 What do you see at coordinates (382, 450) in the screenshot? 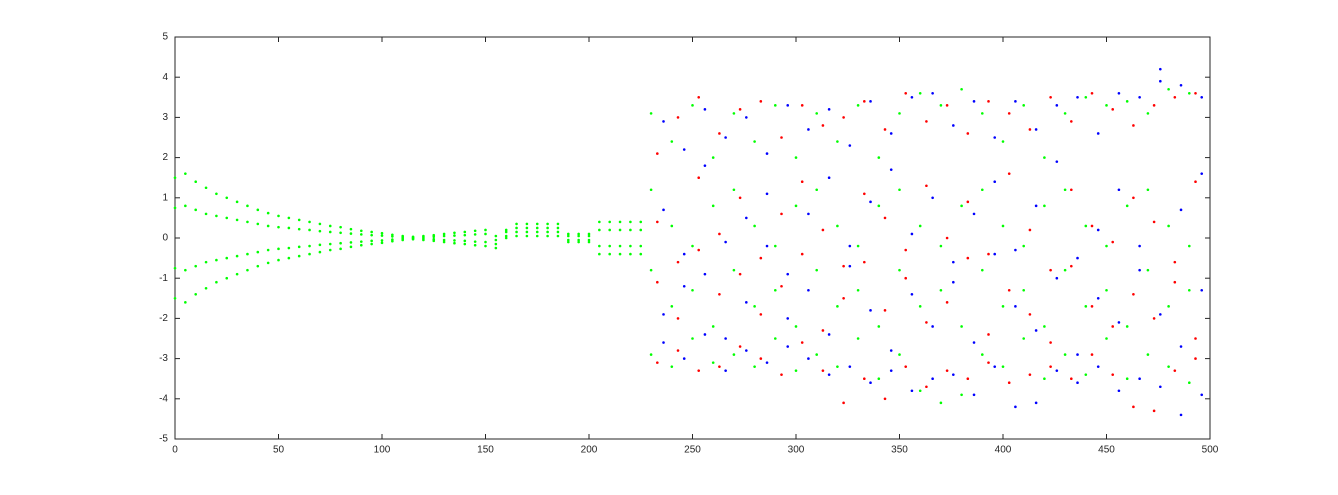
I see `x-tick-label: 100` at bounding box center [382, 450].